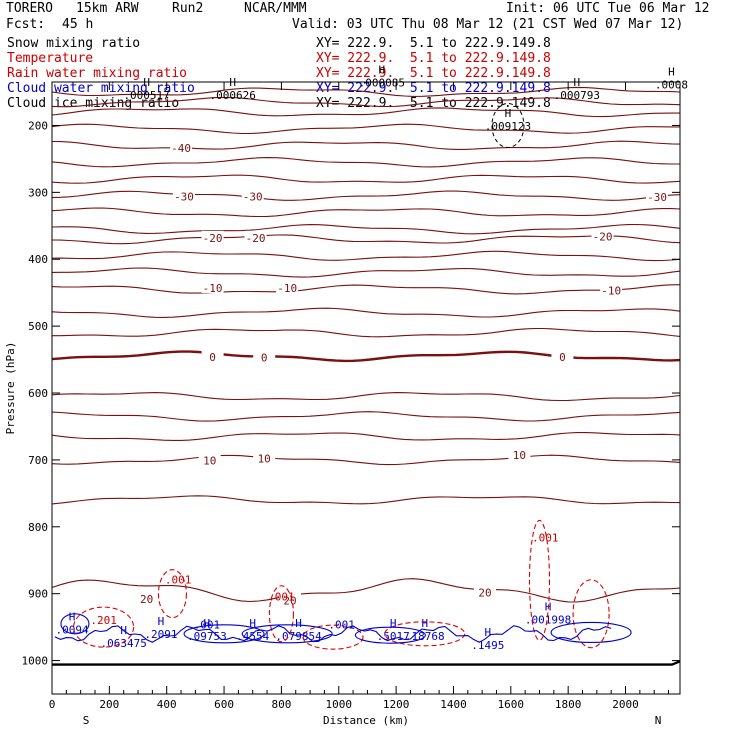 The height and width of the screenshot is (740, 740). I want to click on high-value-label: .000793, so click(577, 95).